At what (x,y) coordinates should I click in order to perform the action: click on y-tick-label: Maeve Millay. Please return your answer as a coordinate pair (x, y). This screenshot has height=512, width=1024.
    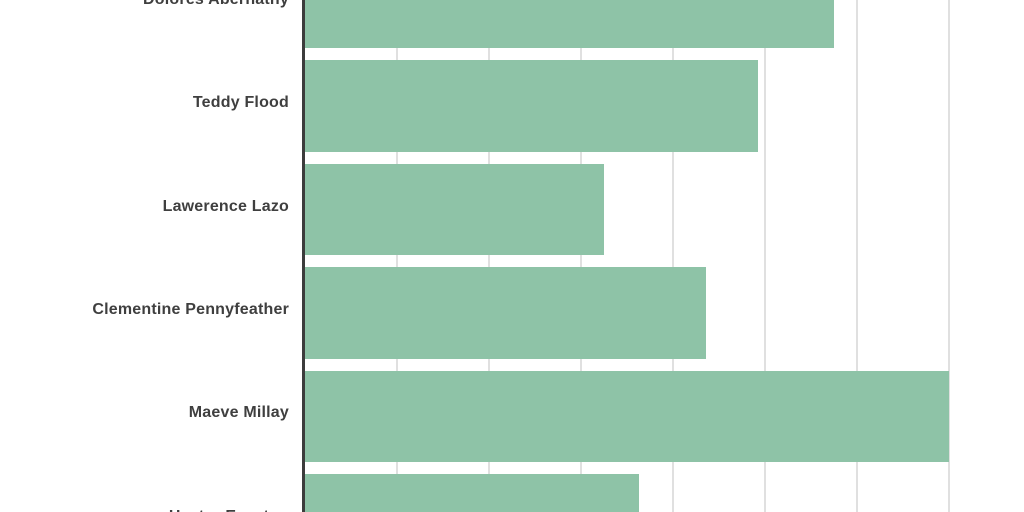
    Looking at the image, I should click on (238, 413).